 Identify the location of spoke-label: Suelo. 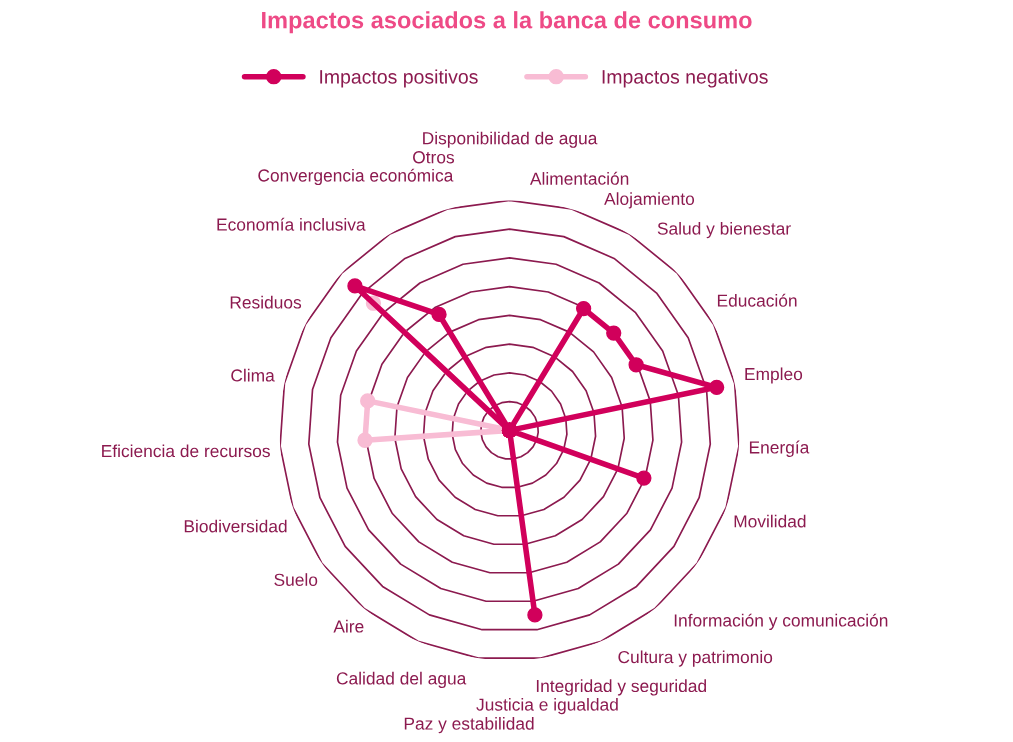
(296, 579).